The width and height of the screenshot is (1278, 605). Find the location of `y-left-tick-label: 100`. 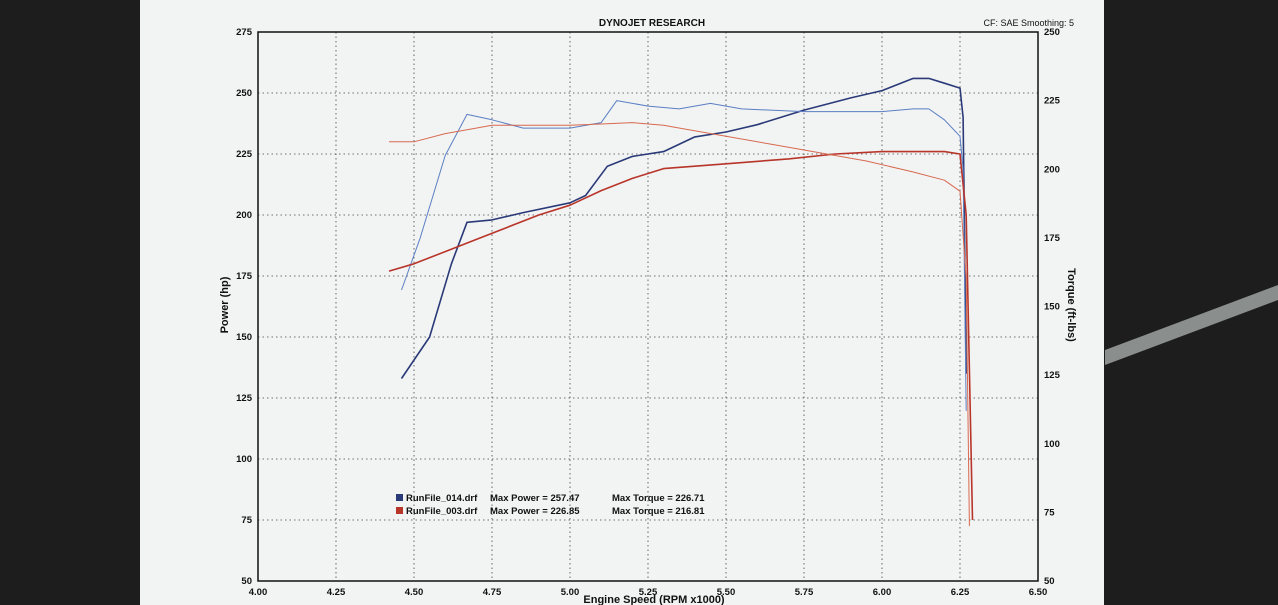

y-left-tick-label: 100 is located at coordinates (244, 459).